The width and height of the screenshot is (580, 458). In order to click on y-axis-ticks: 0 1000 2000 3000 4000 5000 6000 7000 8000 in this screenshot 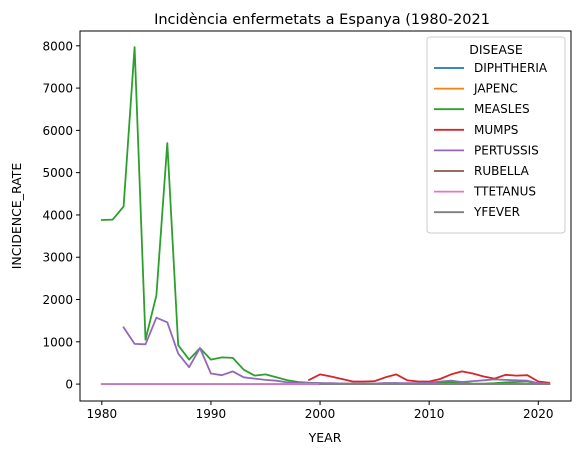, I will do `click(61, 215)`.